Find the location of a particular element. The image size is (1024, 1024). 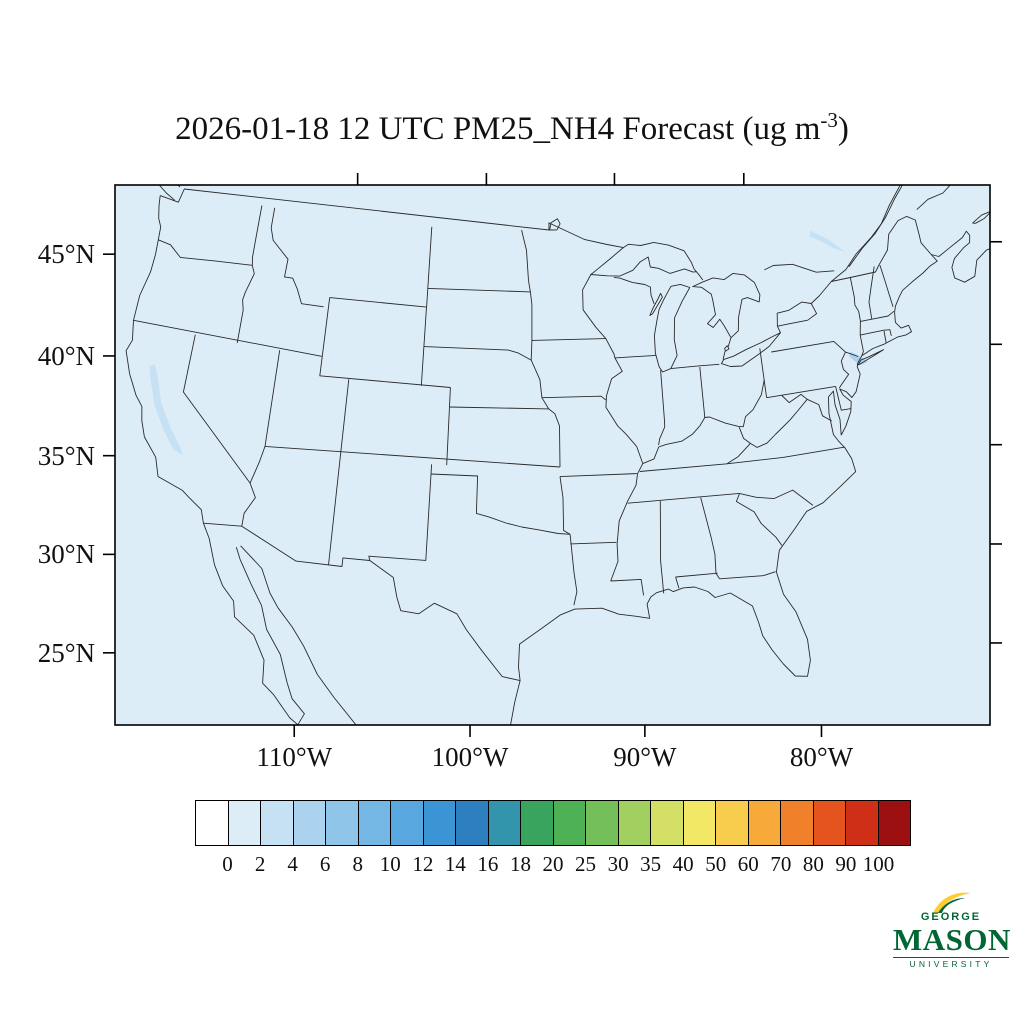

colorbar-tick-label: 100 is located at coordinates (878, 864).